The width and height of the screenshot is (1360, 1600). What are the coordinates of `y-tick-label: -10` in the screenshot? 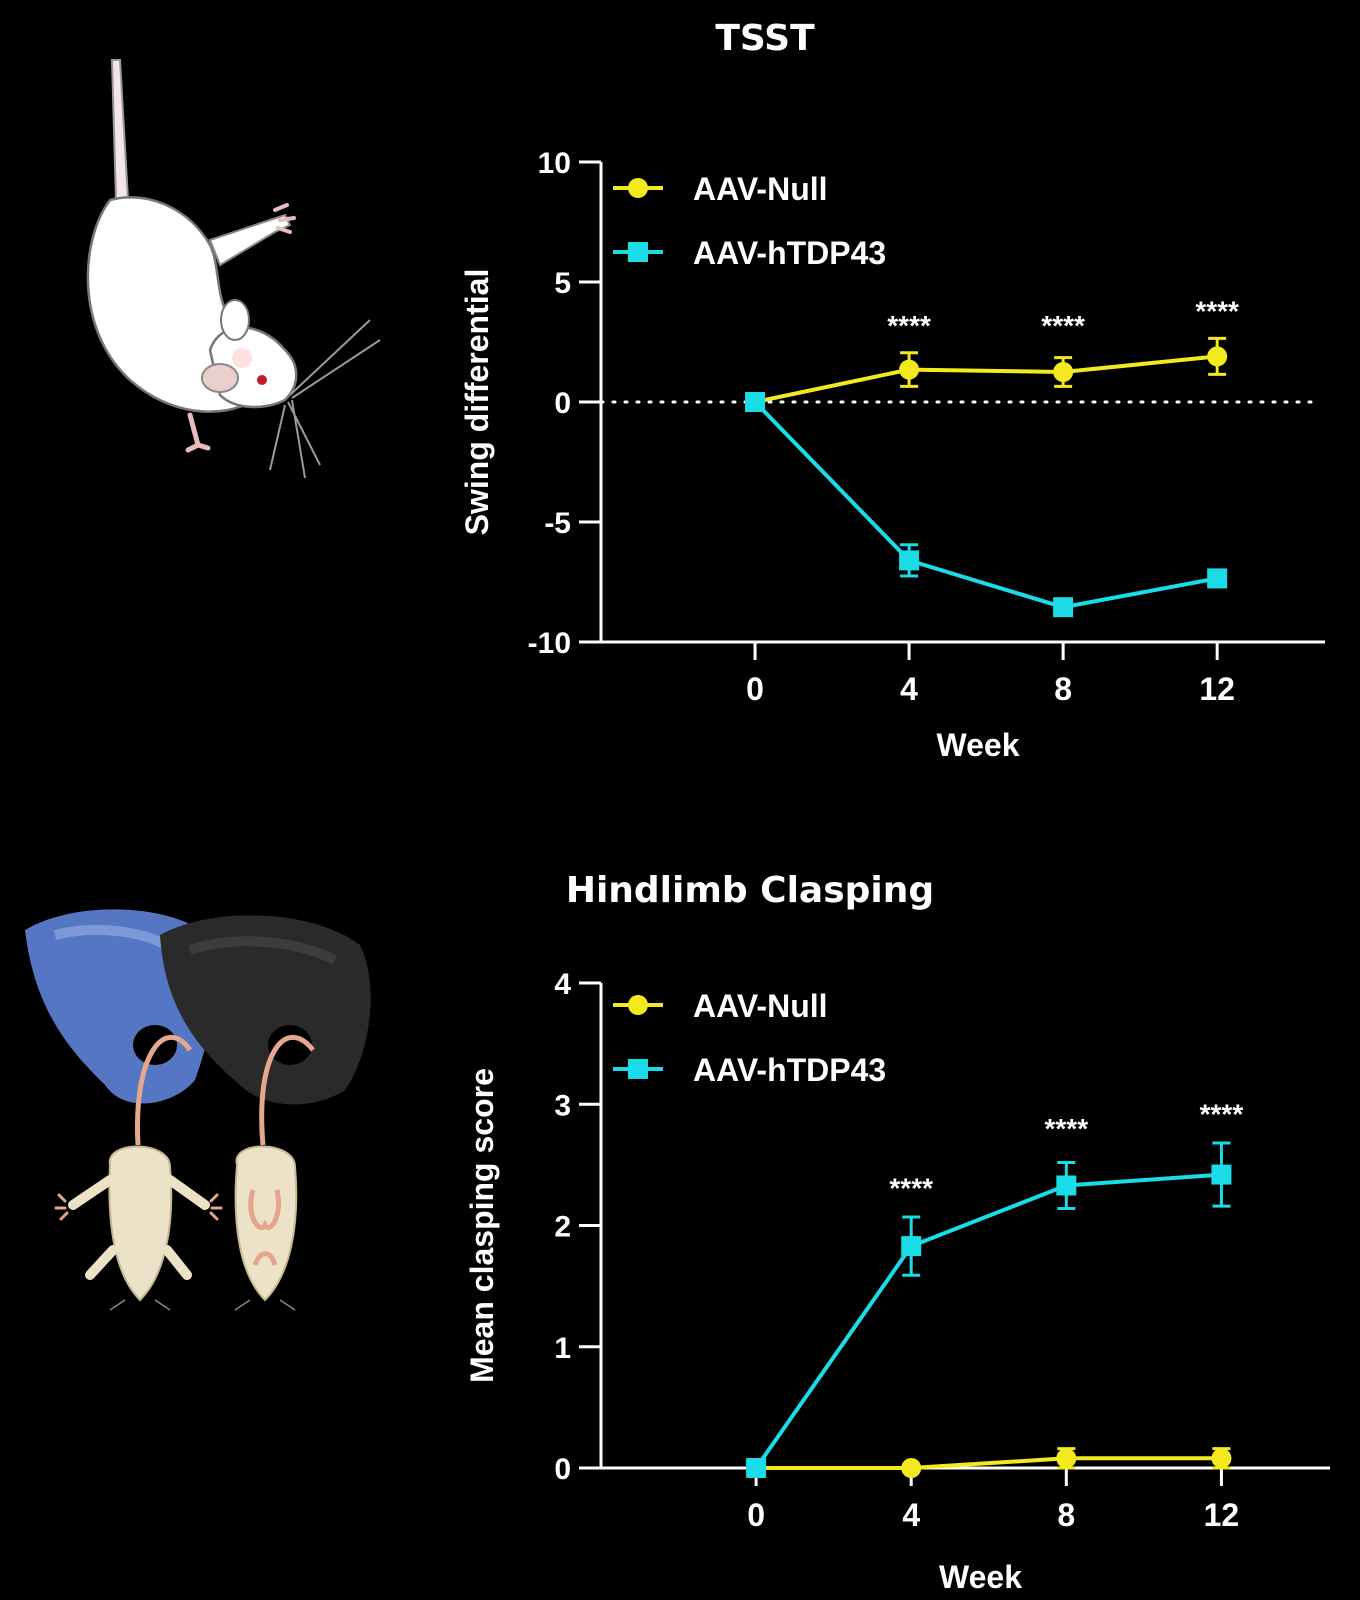 It's located at (549, 643).